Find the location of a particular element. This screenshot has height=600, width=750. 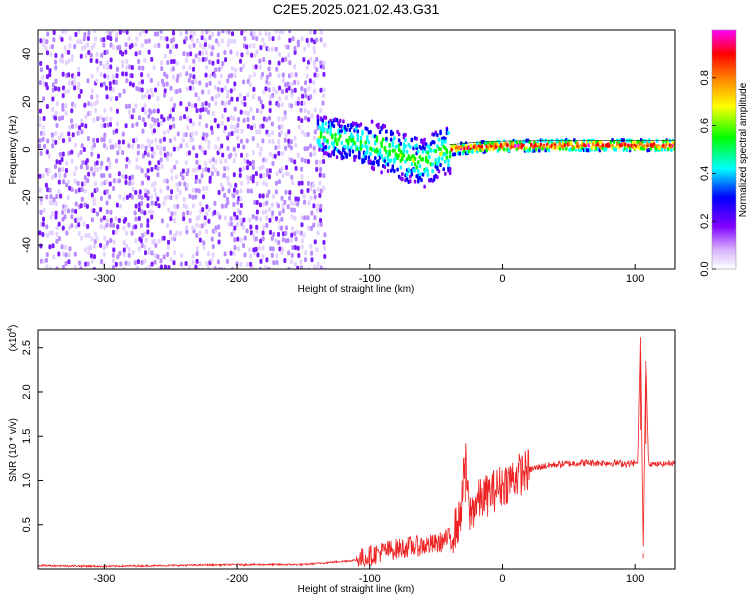

spectrogram-x-axis: -300 -200 -100 0 100 is located at coordinates (368, 274).